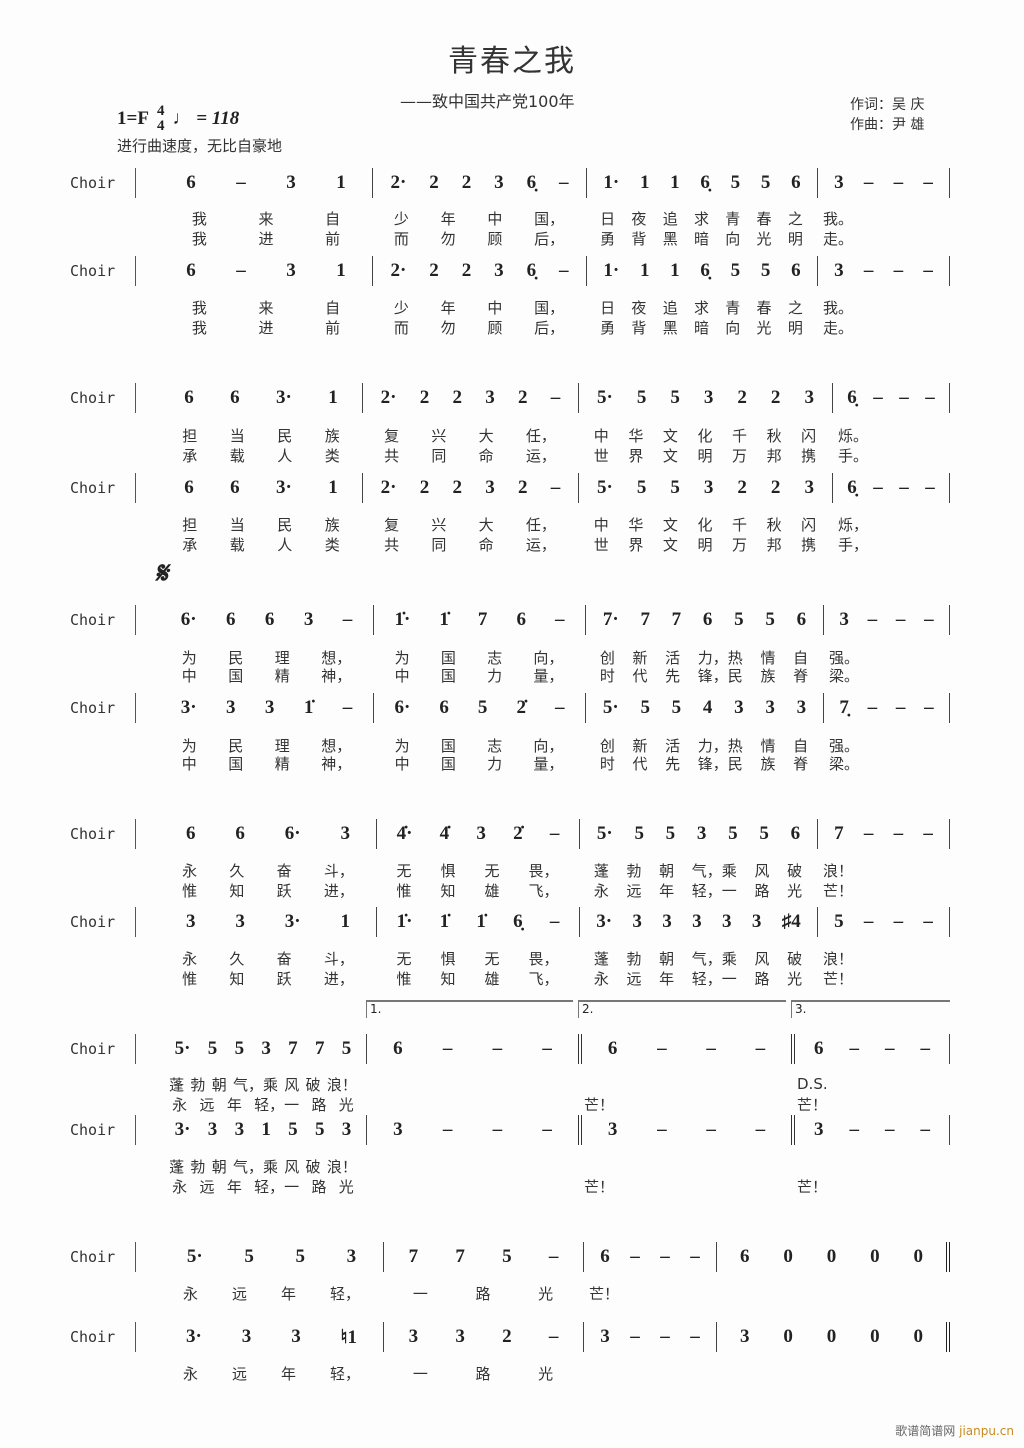 The width and height of the screenshot is (1024, 1448). Describe the element at coordinates (341, 182) in the screenshot. I see `note: 1` at that location.